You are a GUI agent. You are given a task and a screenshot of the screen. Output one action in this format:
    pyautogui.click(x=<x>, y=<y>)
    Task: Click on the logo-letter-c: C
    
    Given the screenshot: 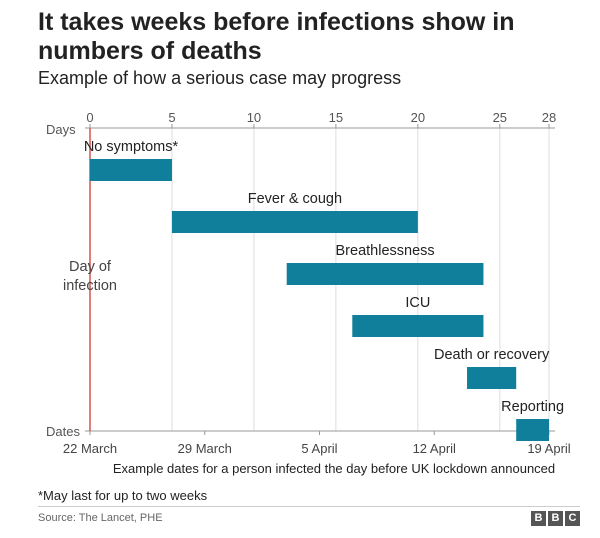 What is the action you would take?
    pyautogui.click(x=572, y=518)
    